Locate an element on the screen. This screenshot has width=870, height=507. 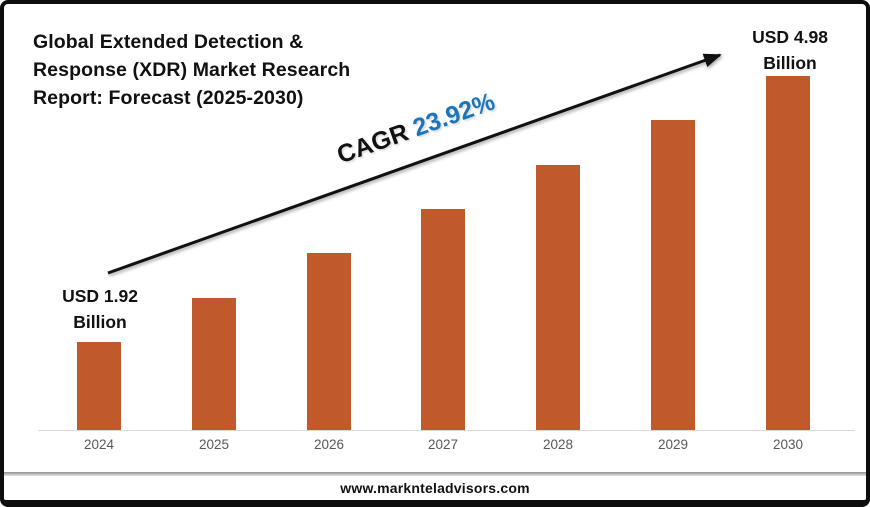
first-bar-value-line-2: Billion is located at coordinates (100, 322).